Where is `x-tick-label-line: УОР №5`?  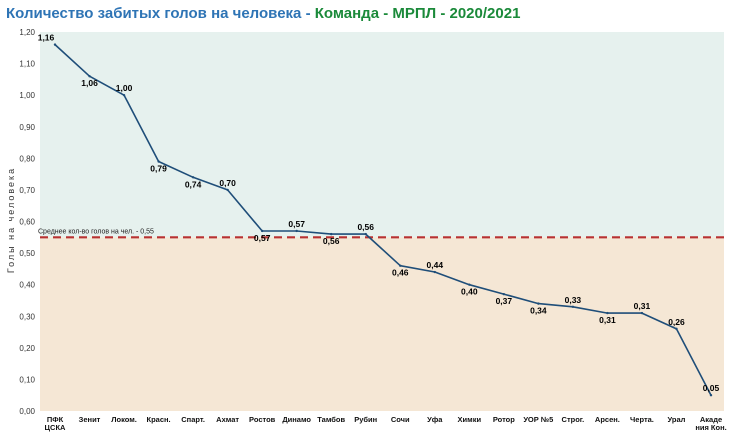 x-tick-label-line: УОР №5 is located at coordinates (538, 419).